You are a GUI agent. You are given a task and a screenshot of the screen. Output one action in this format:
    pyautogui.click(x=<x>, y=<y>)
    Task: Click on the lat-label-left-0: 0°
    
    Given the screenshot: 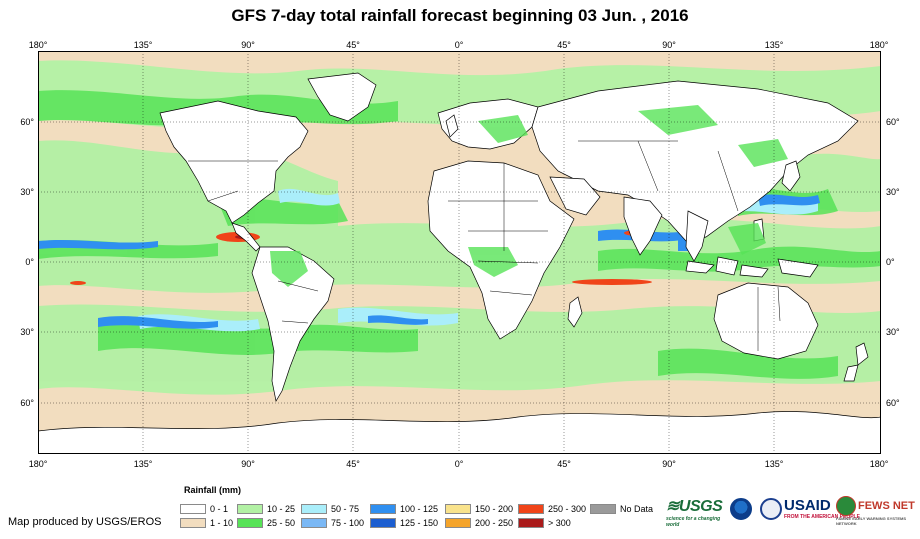 What is the action you would take?
    pyautogui.click(x=29, y=262)
    